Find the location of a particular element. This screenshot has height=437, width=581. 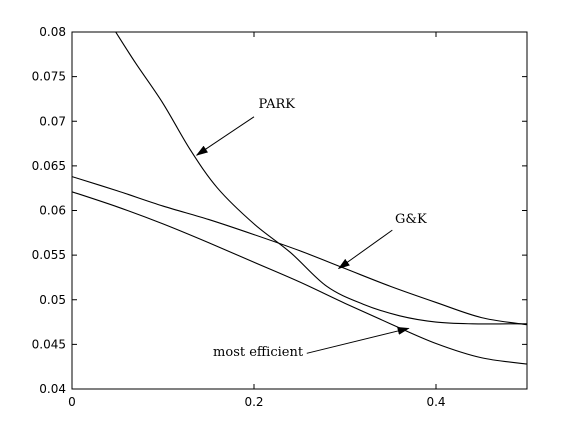

y-tick-label: 0.07 is located at coordinates (52, 121).